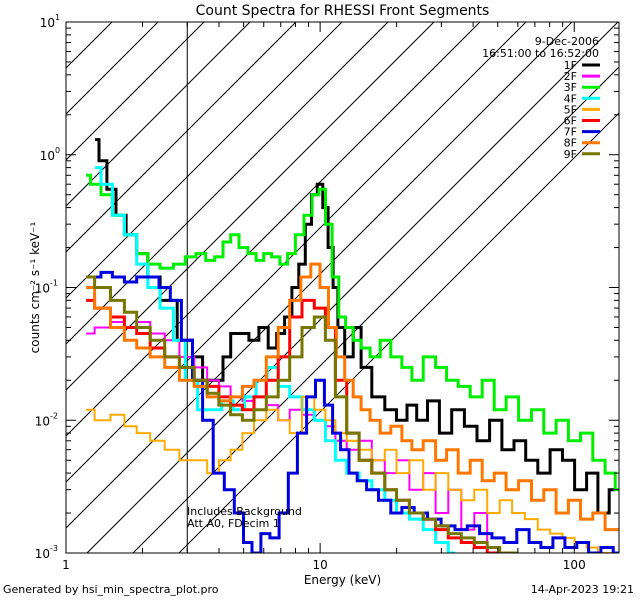 The width and height of the screenshot is (640, 600). What do you see at coordinates (111, 589) in the screenshot?
I see `generated-by-label: Generated by hsi_min_spectra_plot.pro` at bounding box center [111, 589].